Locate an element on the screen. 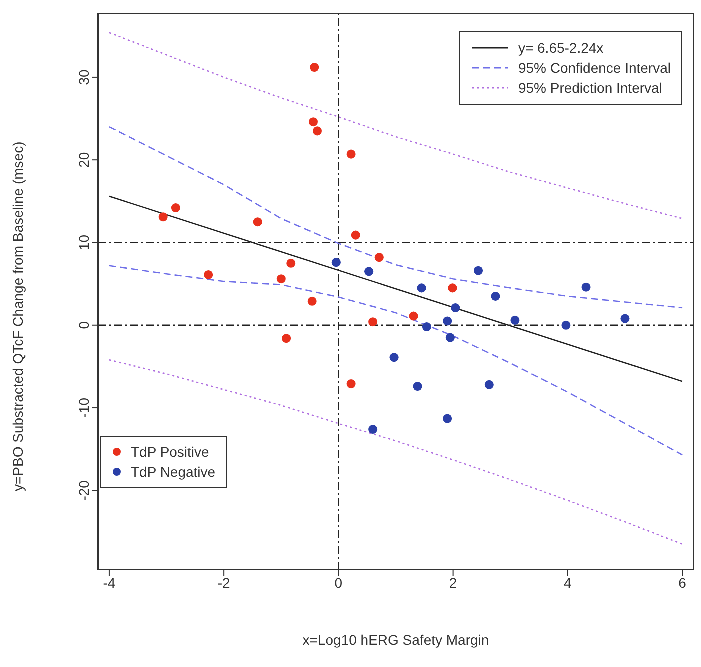 Image resolution: width=701 pixels, height=667 pixels. legend-label: 95% Prediction Interval is located at coordinates (590, 88).